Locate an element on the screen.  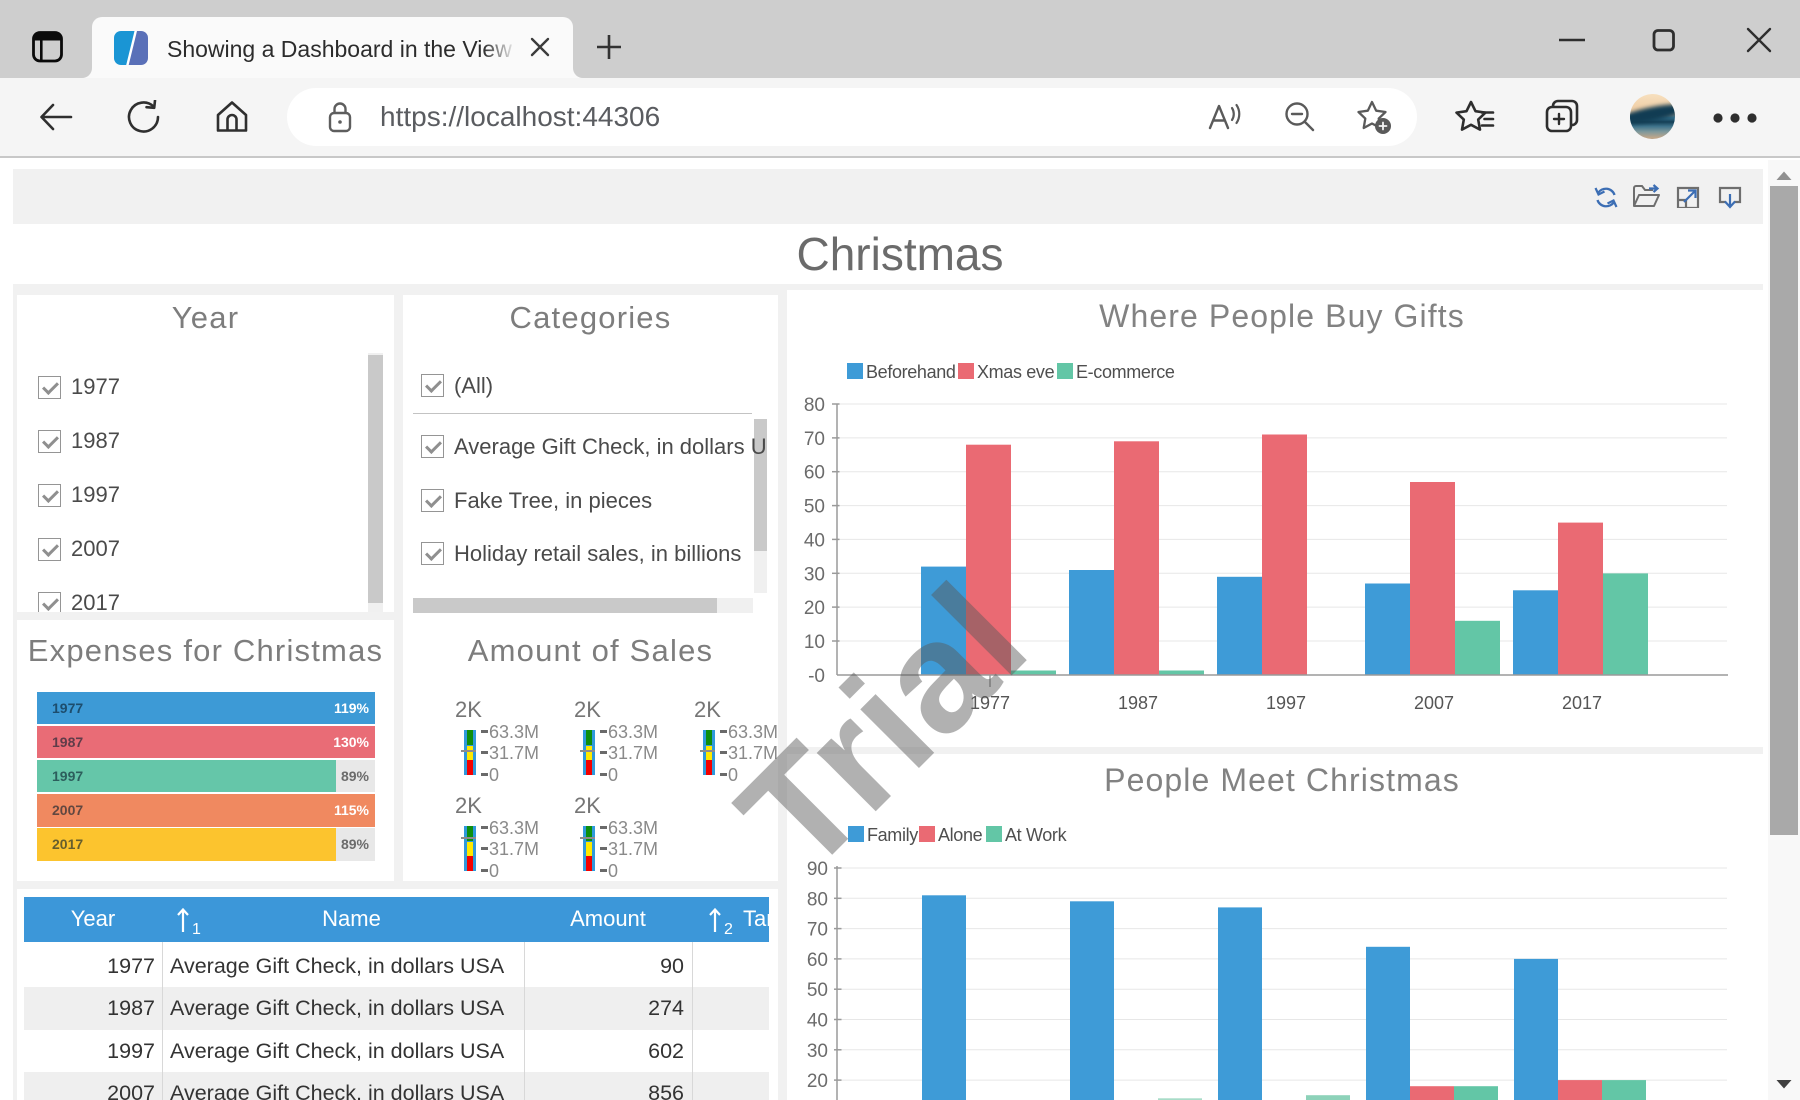
svg-text: Beforehand is located at coordinates (911, 372).